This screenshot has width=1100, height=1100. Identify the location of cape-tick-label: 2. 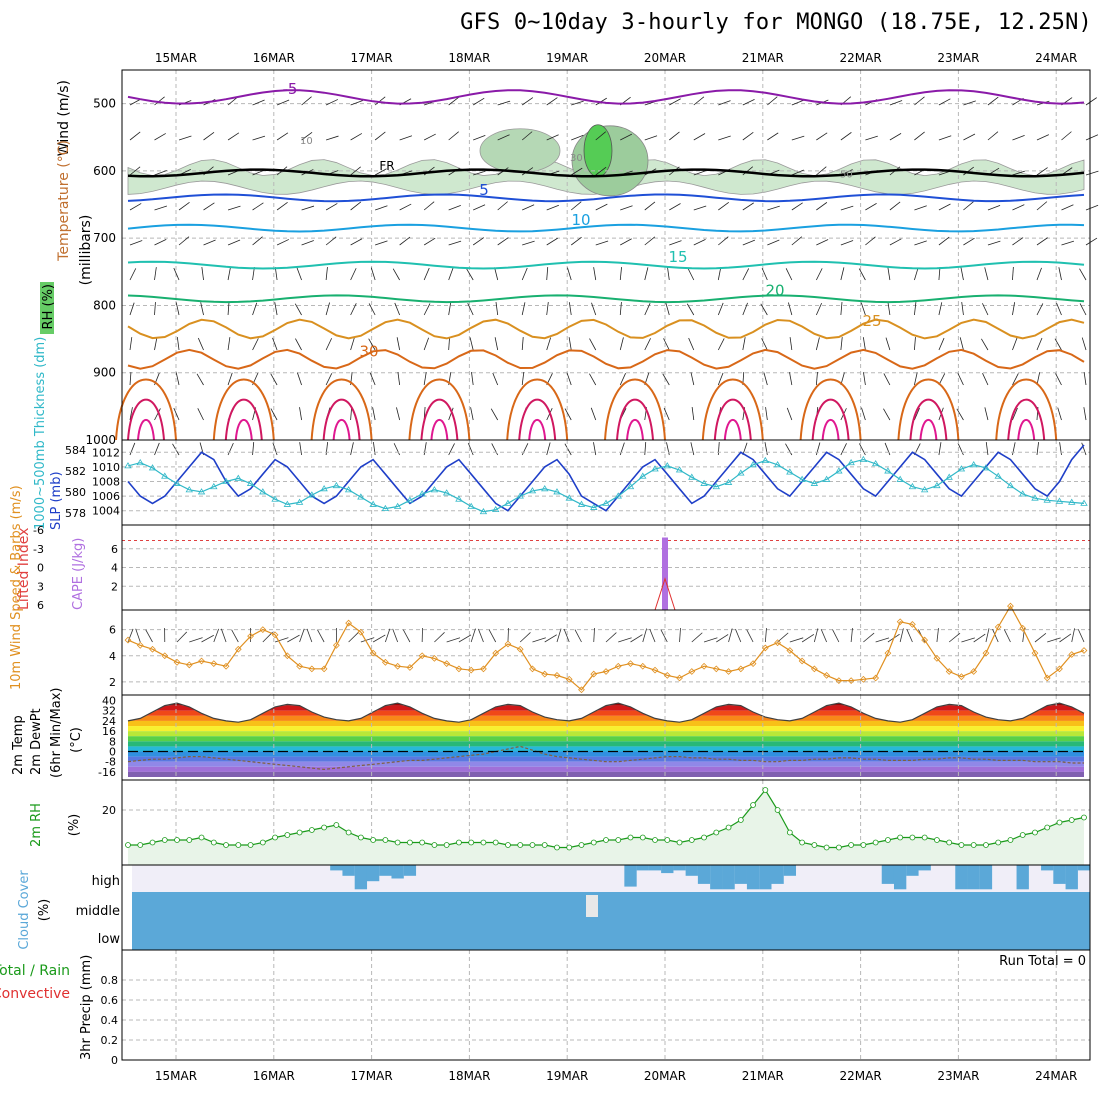
(114, 586).